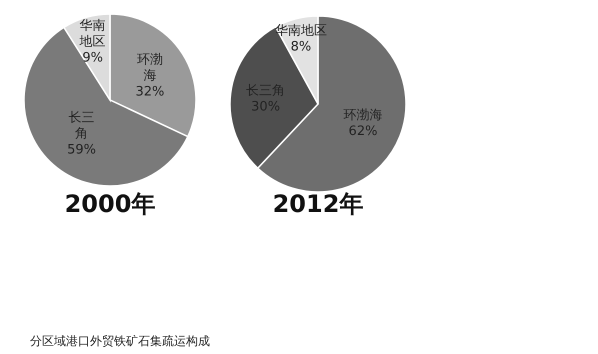  What do you see at coordinates (318, 204) in the screenshot?
I see `text: 2012年` at bounding box center [318, 204].